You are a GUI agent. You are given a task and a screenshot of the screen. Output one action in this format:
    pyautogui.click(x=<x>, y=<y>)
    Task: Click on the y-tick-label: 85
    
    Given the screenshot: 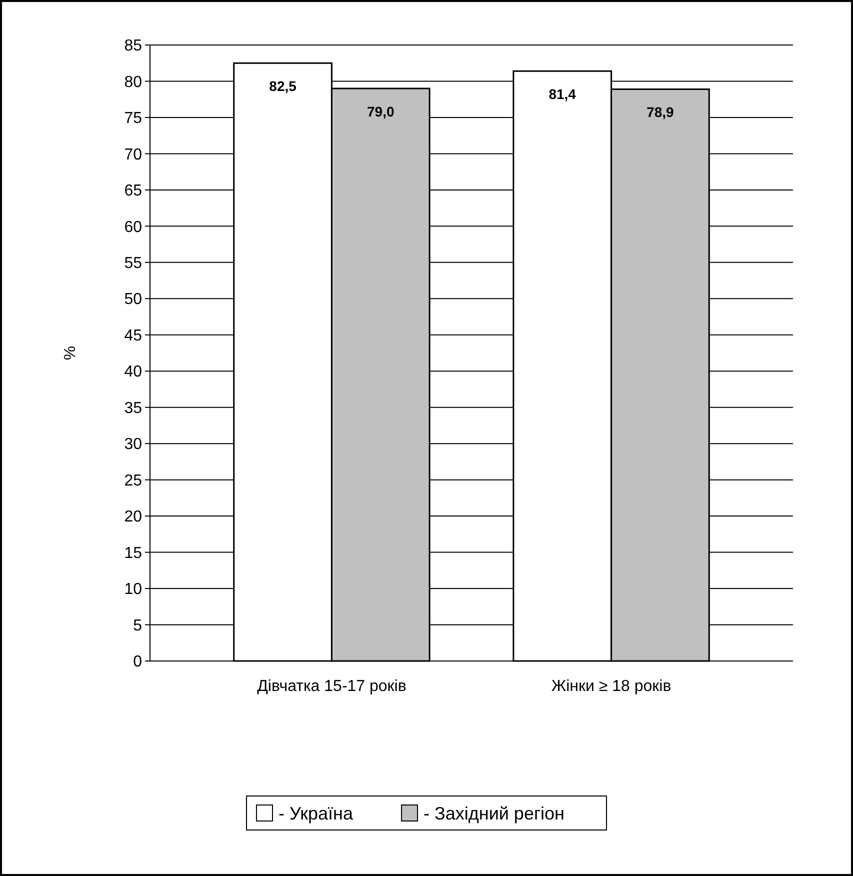 What is the action you would take?
    pyautogui.click(x=133, y=46)
    